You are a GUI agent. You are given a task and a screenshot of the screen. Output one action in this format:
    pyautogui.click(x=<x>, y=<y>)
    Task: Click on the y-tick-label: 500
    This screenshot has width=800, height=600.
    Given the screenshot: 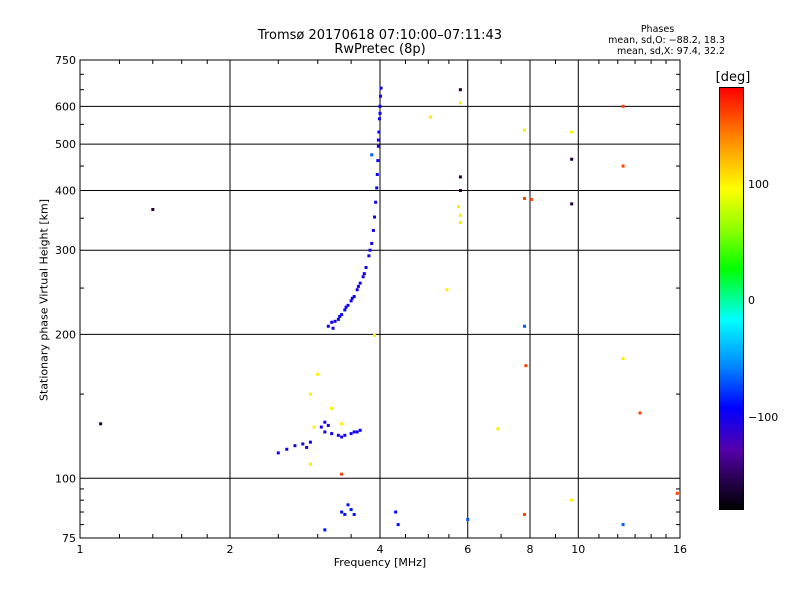 What is the action you would take?
    pyautogui.click(x=65, y=144)
    